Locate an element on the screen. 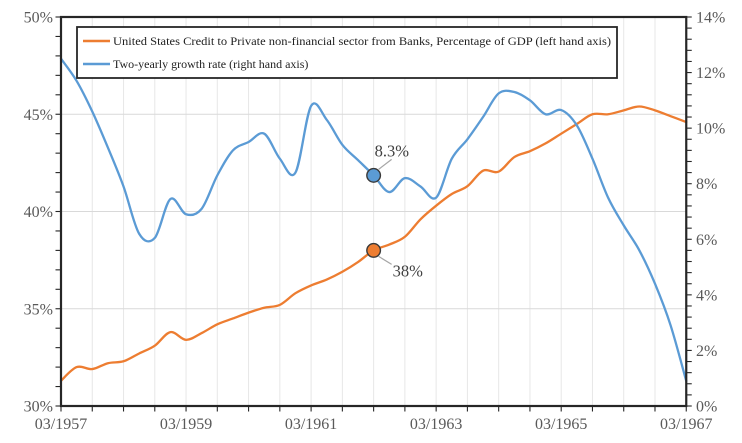 The height and width of the screenshot is (443, 742). left-axis-tick-label: 40% is located at coordinates (38, 212).